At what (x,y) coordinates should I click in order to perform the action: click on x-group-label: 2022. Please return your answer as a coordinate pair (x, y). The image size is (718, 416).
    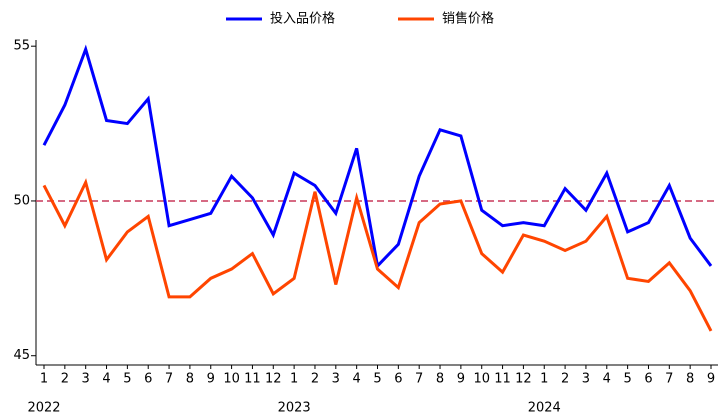
    Looking at the image, I should click on (43, 408).